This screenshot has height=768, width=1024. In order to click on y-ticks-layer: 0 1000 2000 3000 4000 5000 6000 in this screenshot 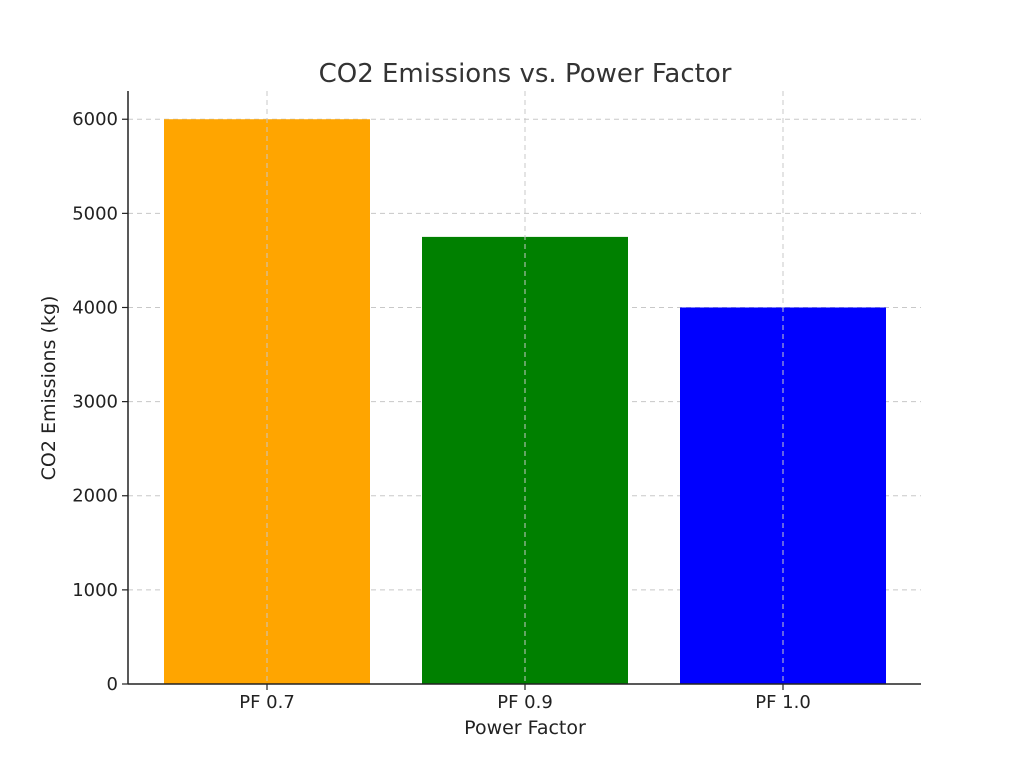, I will do `click(100, 402)`.